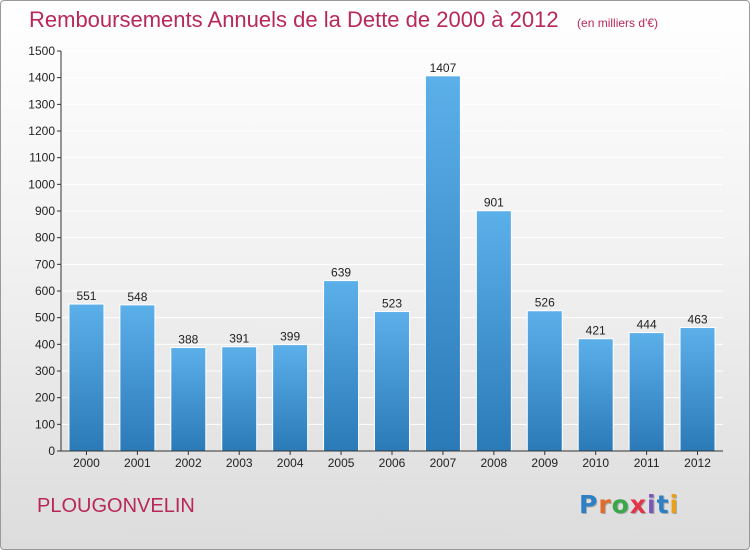 The width and height of the screenshot is (750, 550). Describe the element at coordinates (42, 158) in the screenshot. I see `y-tick-label: 1100` at that location.